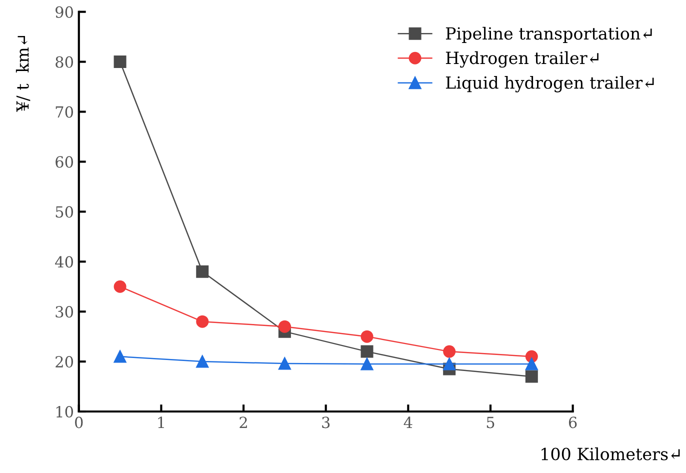  I want to click on y-tick-label: 20, so click(65, 362).